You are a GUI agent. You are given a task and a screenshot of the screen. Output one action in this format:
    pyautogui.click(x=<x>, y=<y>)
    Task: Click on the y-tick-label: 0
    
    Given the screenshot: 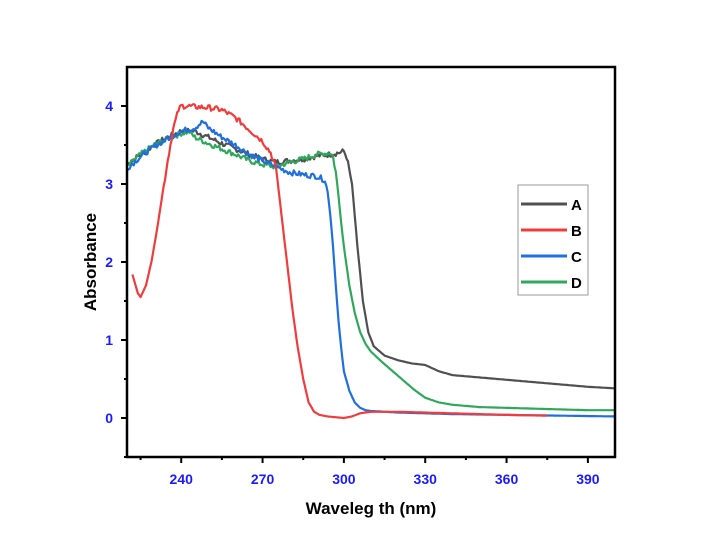 What is the action you would take?
    pyautogui.click(x=109, y=418)
    